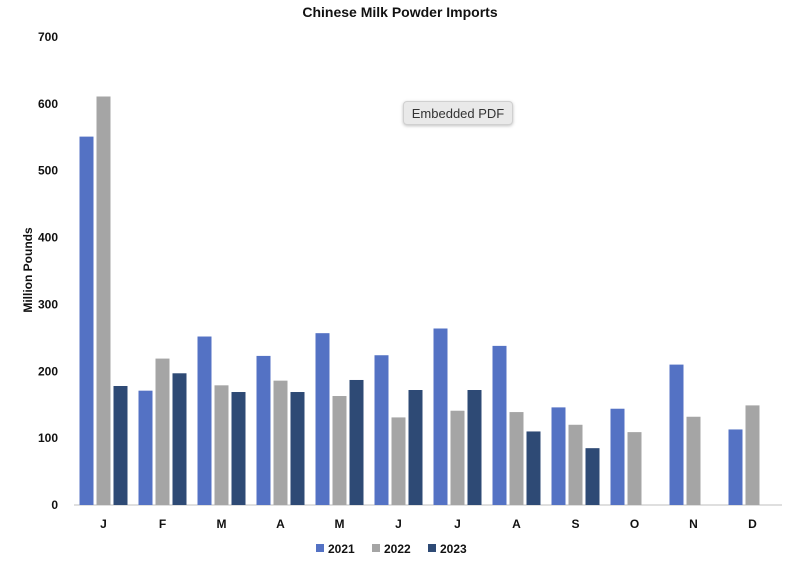 This screenshot has height=564, width=800. I want to click on legend-swatch-2022, so click(376, 548).